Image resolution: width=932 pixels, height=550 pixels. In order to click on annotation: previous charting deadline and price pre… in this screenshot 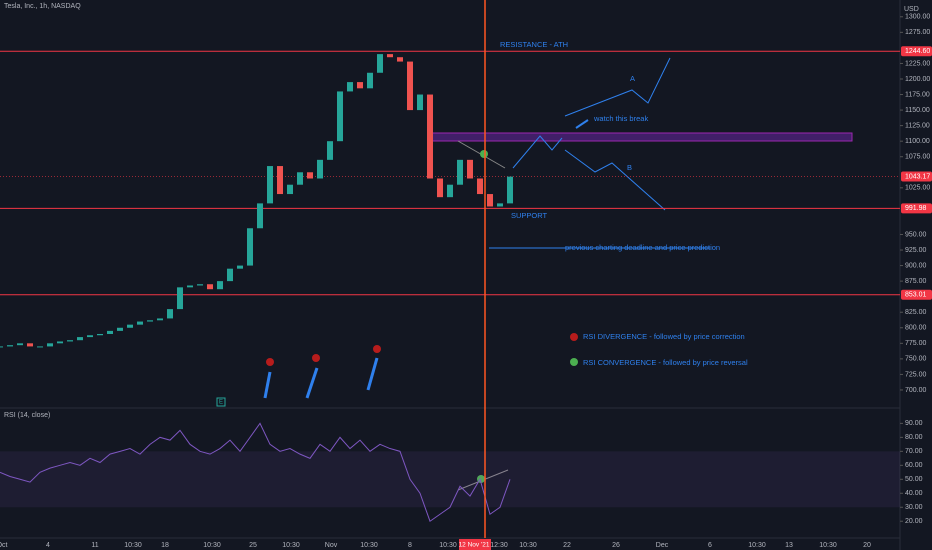, I will do `click(642, 247)`.